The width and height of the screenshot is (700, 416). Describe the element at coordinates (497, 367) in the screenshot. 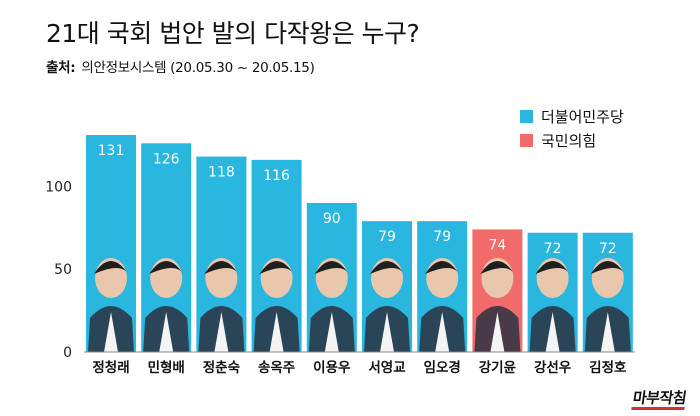

I see `category-label: 강기윤` at that location.